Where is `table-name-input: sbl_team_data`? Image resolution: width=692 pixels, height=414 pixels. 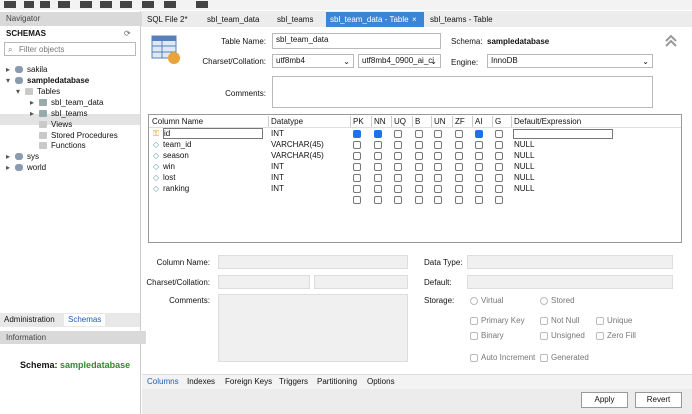
table-name-input: sbl_team_data is located at coordinates (356, 41).